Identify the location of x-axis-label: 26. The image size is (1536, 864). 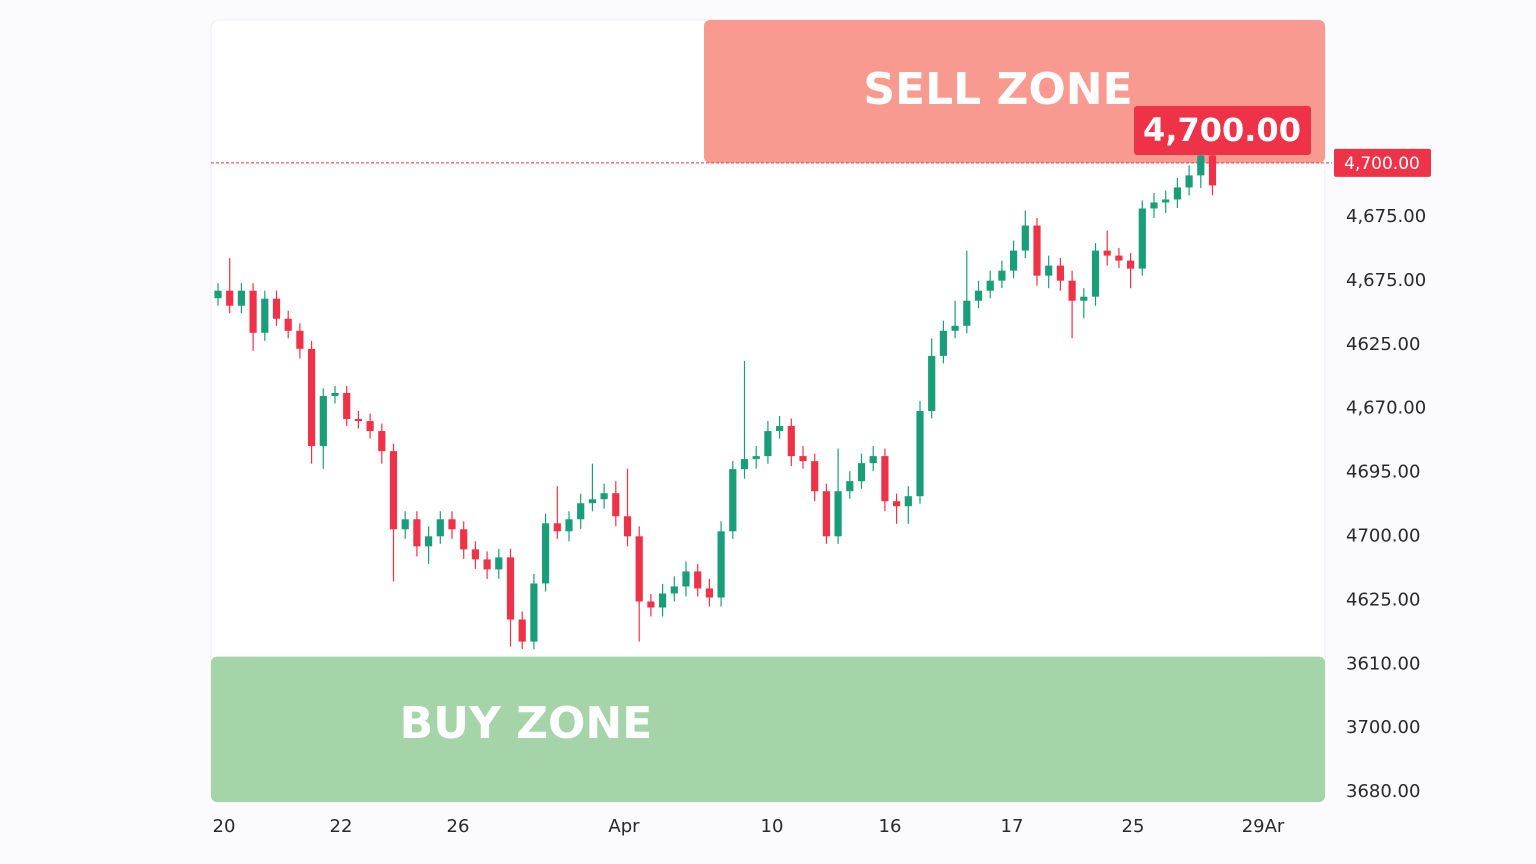
(458, 826).